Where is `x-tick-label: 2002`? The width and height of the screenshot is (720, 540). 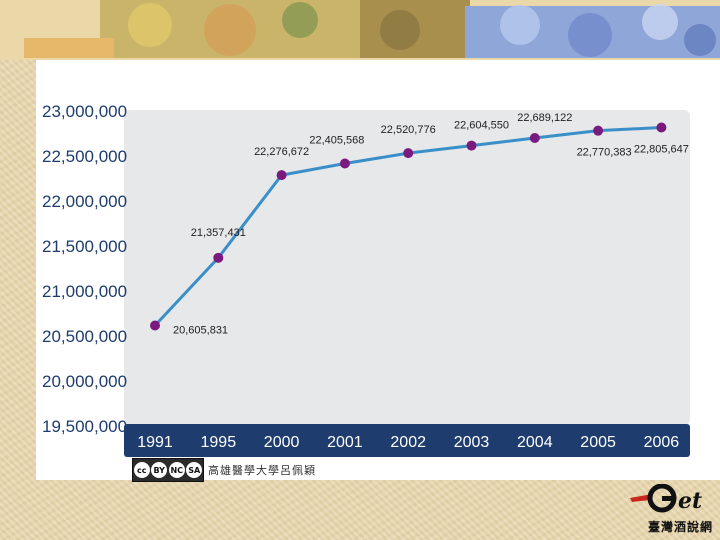
x-tick-label: 2002 is located at coordinates (408, 442).